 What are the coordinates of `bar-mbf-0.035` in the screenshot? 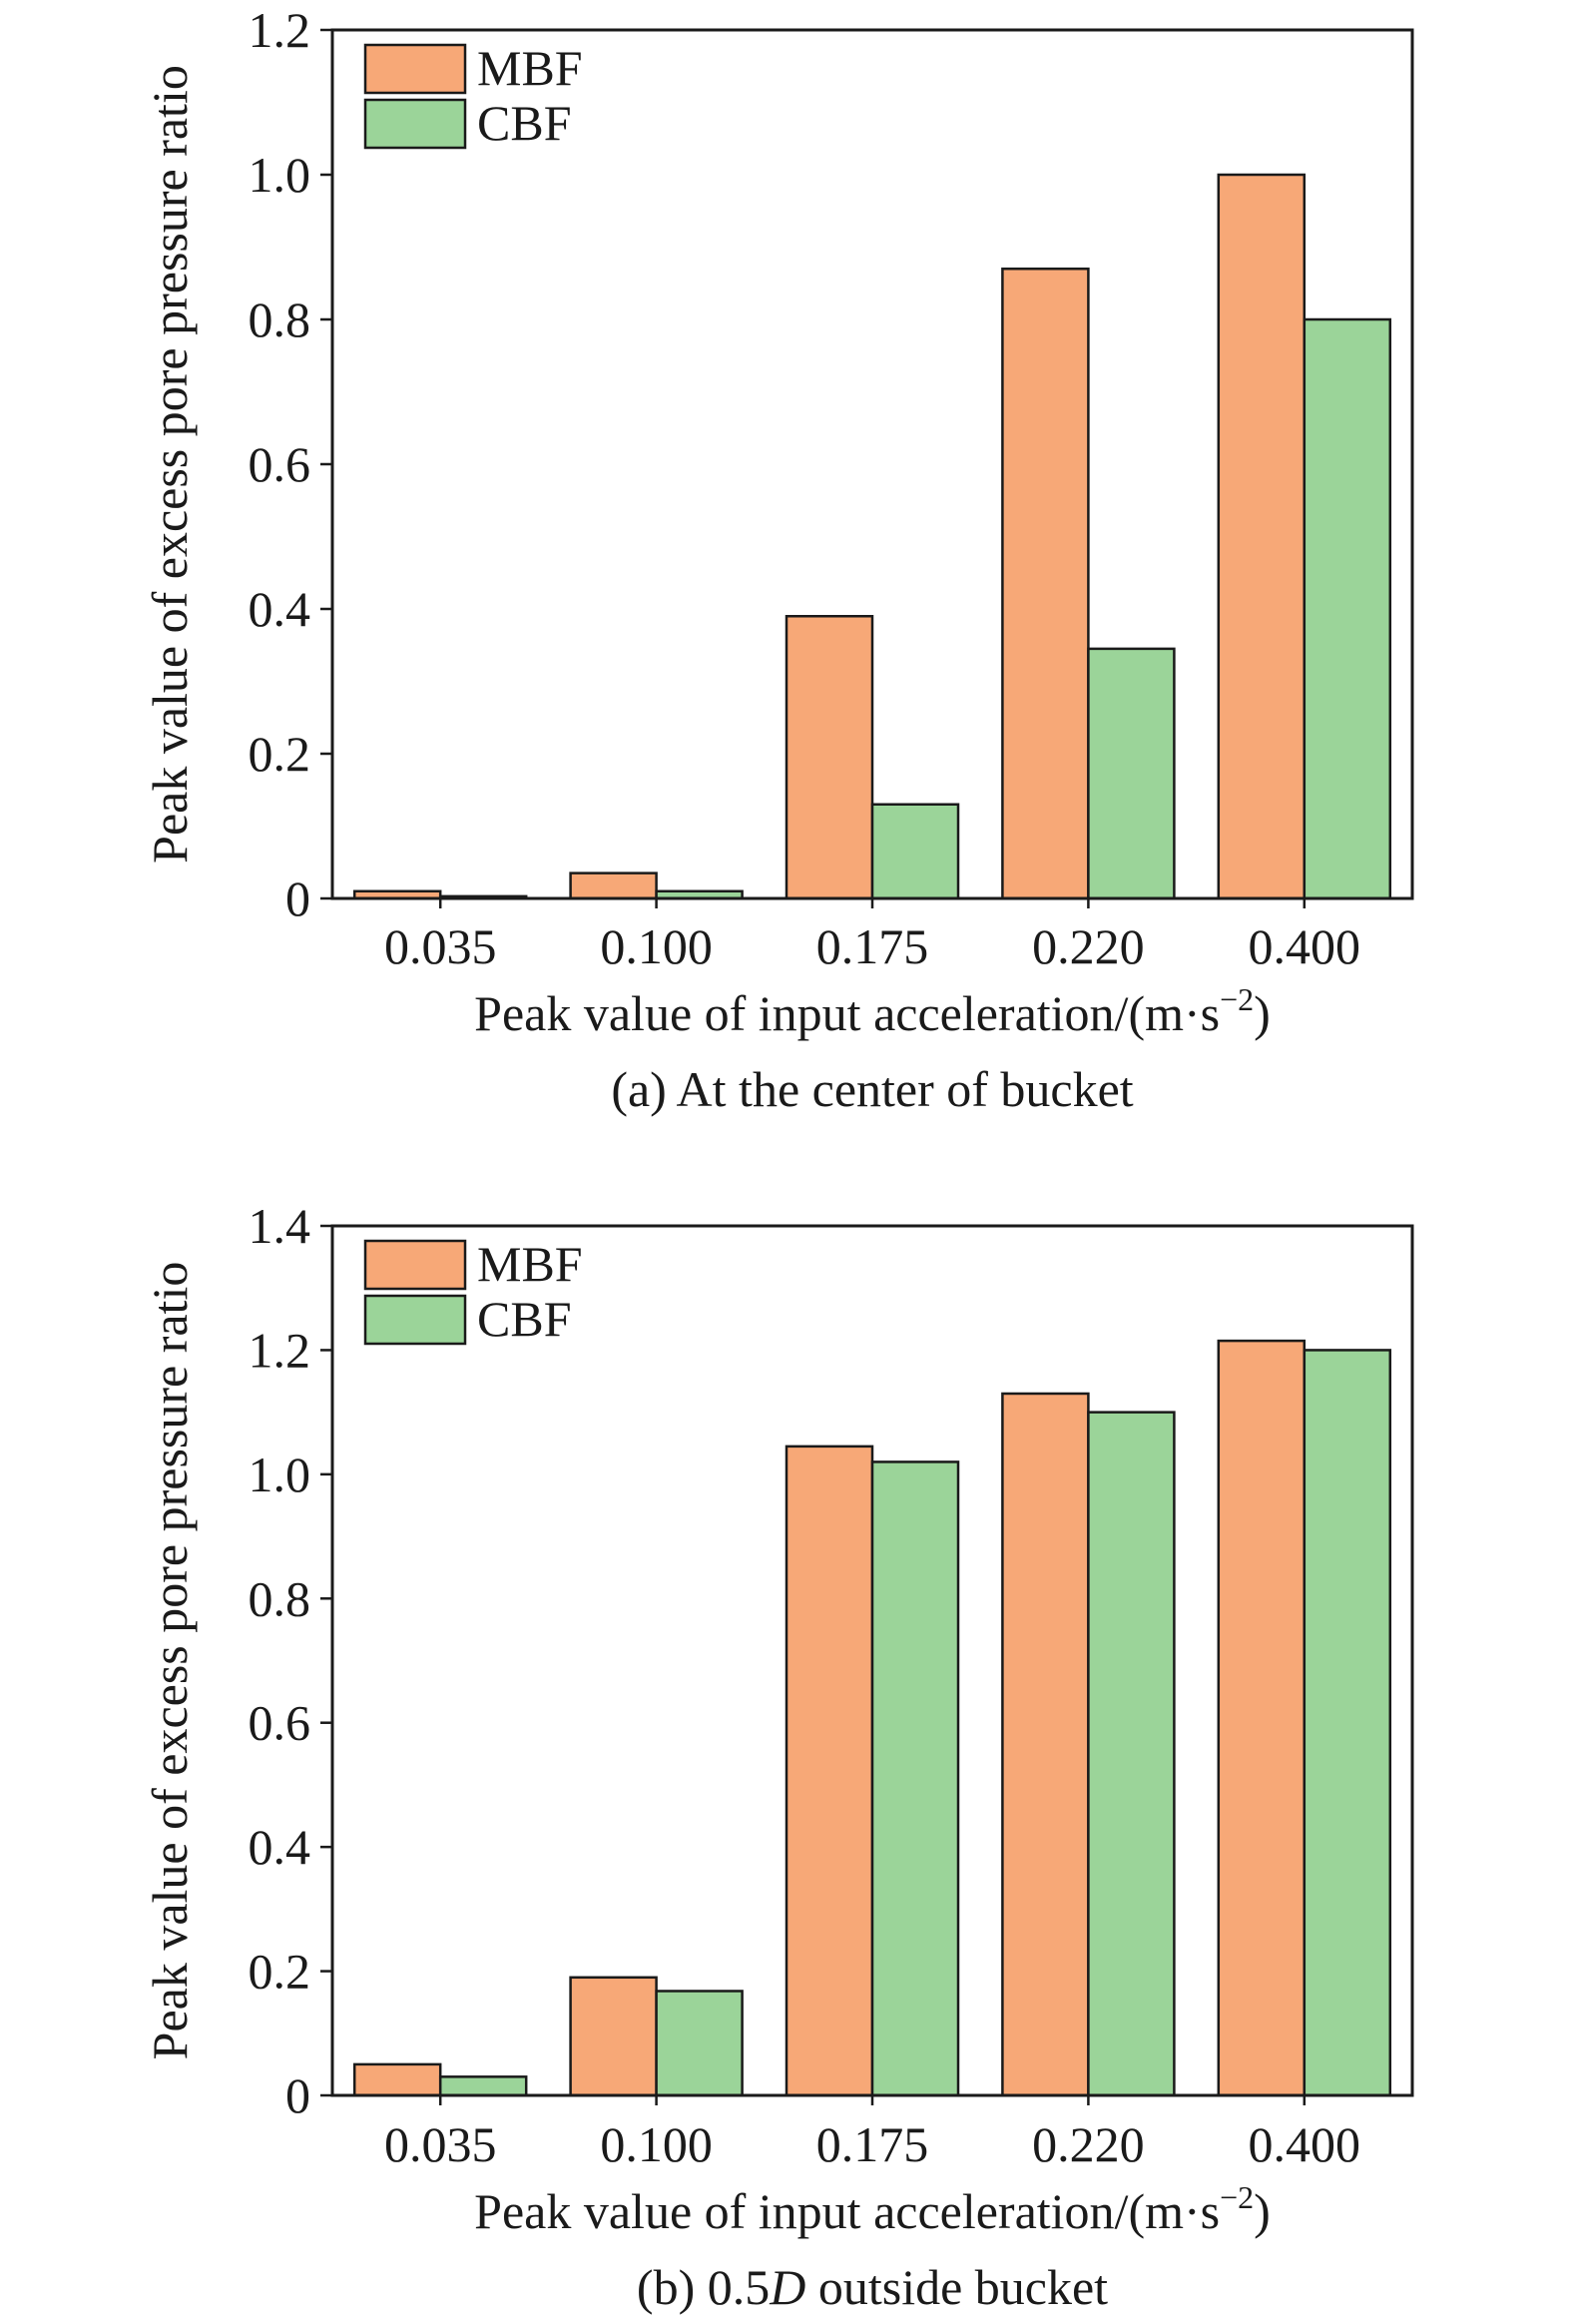 It's located at (397, 2079).